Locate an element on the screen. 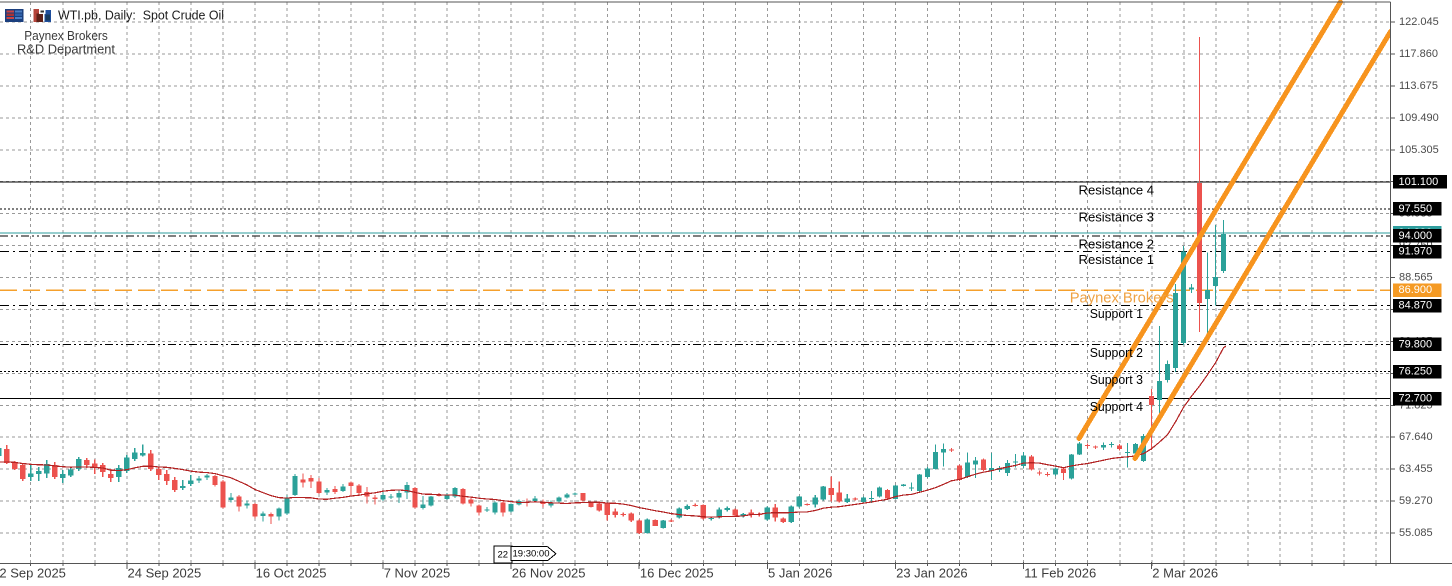 This screenshot has height=586, width=1452. svg-text: 84.870 is located at coordinates (1416, 306).